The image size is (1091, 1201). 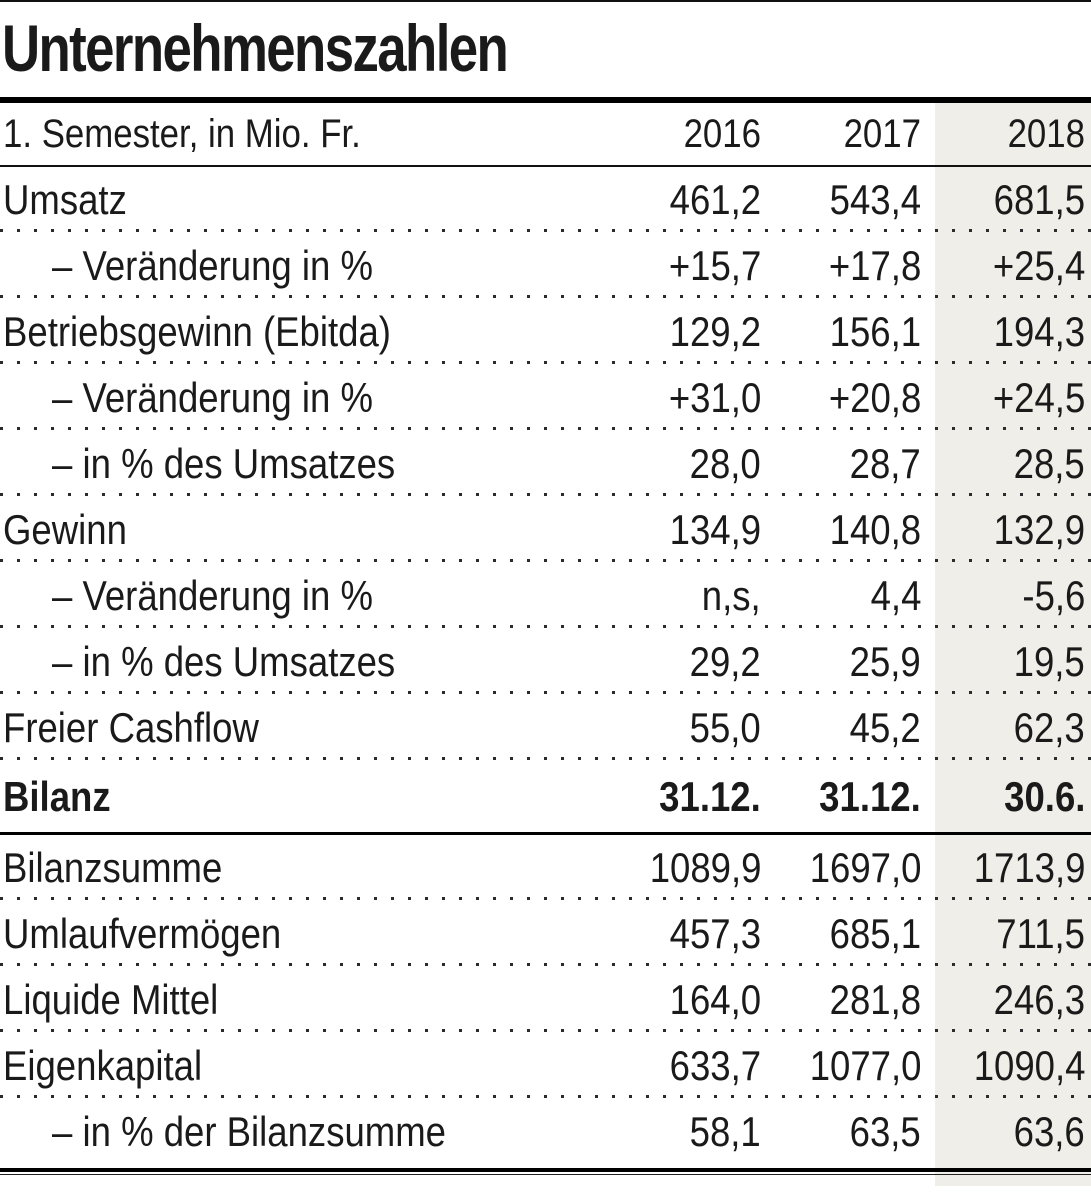 What do you see at coordinates (197, 331) in the screenshot?
I see `row-label: Betriebsgewinn (Ebitda)` at bounding box center [197, 331].